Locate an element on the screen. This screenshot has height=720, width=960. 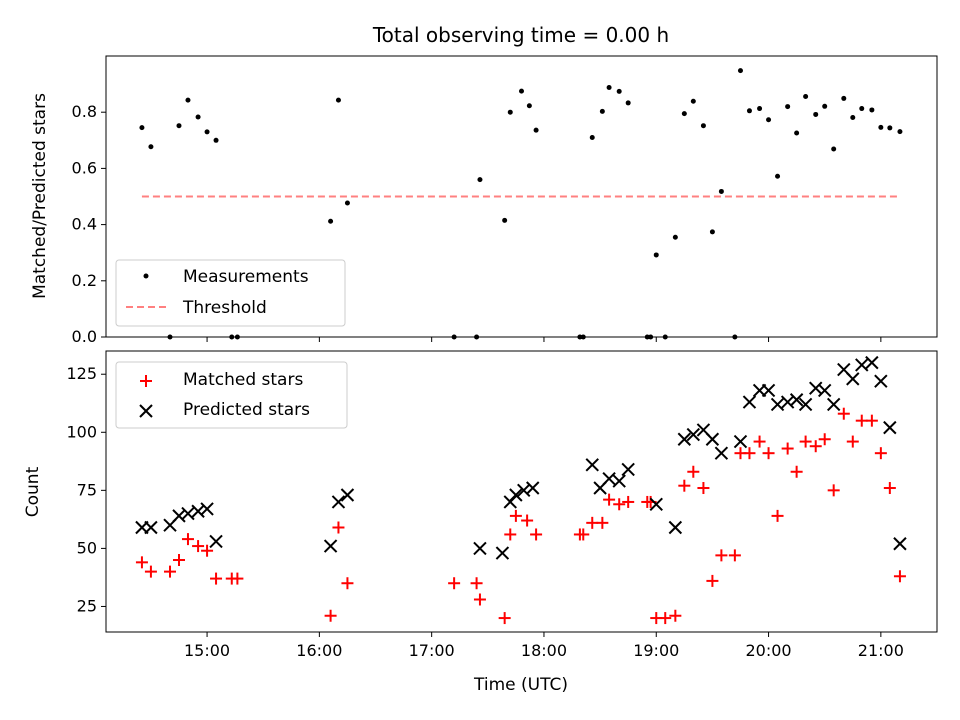
chart-title: Total observing time = 0.00 h is located at coordinates (520, 35).